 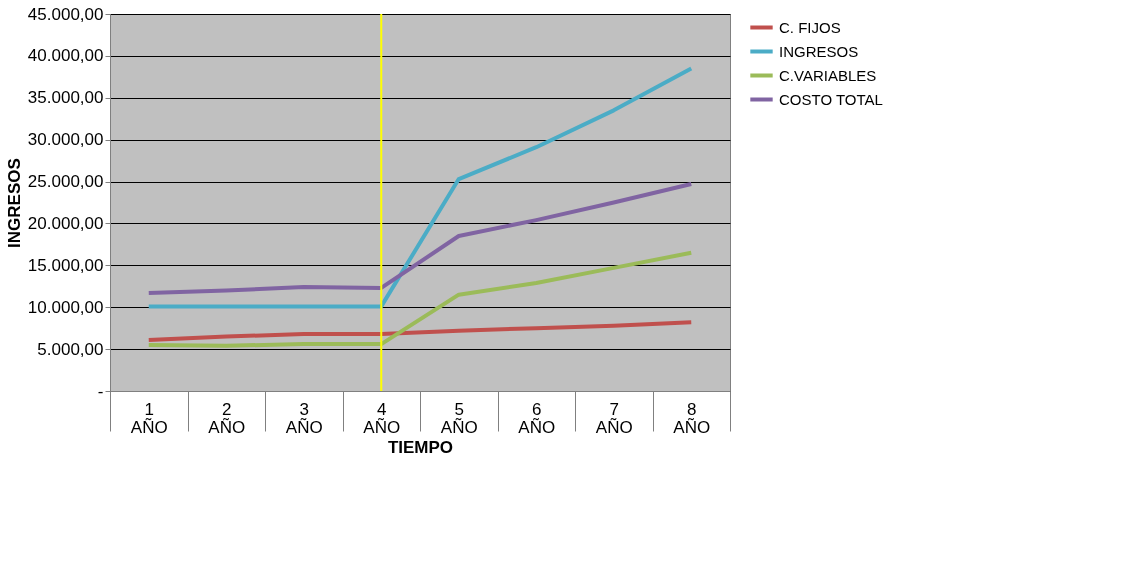 What do you see at coordinates (614, 418) in the screenshot?
I see `x-tick-label: 7 AÑO` at bounding box center [614, 418].